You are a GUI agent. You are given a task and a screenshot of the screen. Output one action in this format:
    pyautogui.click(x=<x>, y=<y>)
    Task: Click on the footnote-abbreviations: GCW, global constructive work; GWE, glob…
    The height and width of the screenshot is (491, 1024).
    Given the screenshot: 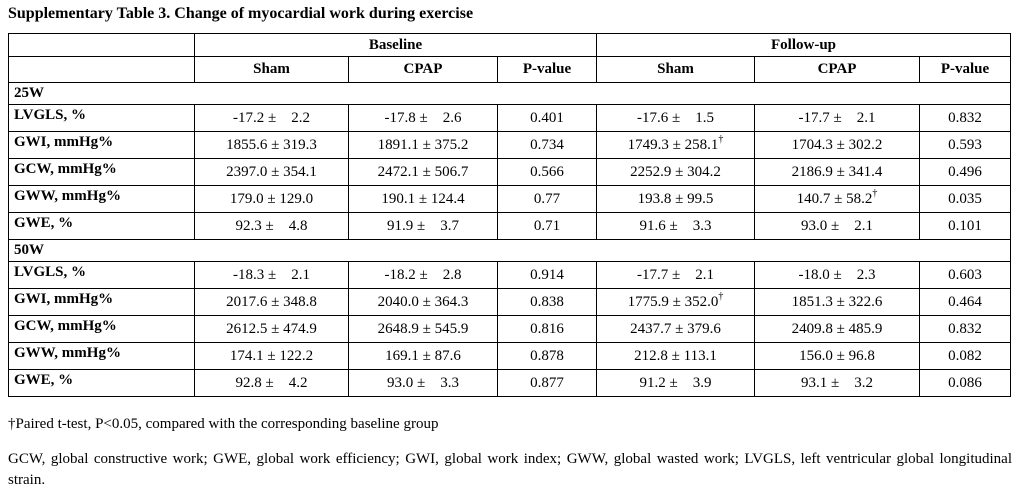 What is the action you would take?
    pyautogui.click(x=510, y=469)
    